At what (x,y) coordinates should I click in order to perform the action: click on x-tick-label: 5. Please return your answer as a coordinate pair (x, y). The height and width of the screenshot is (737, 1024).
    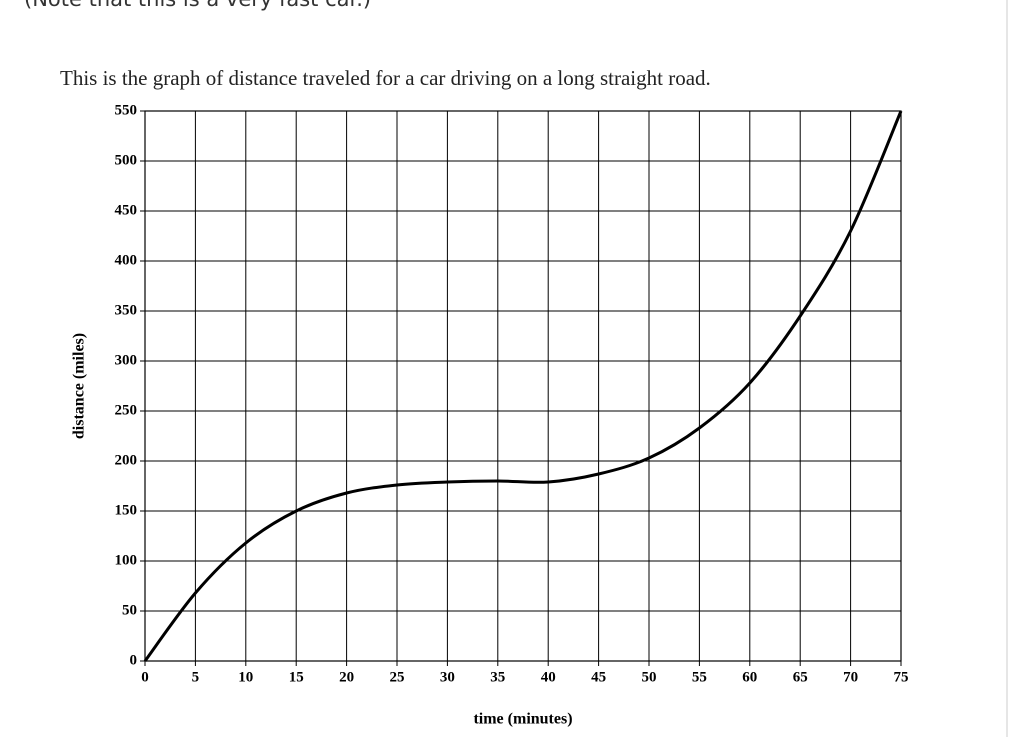
    Looking at the image, I should click on (196, 677).